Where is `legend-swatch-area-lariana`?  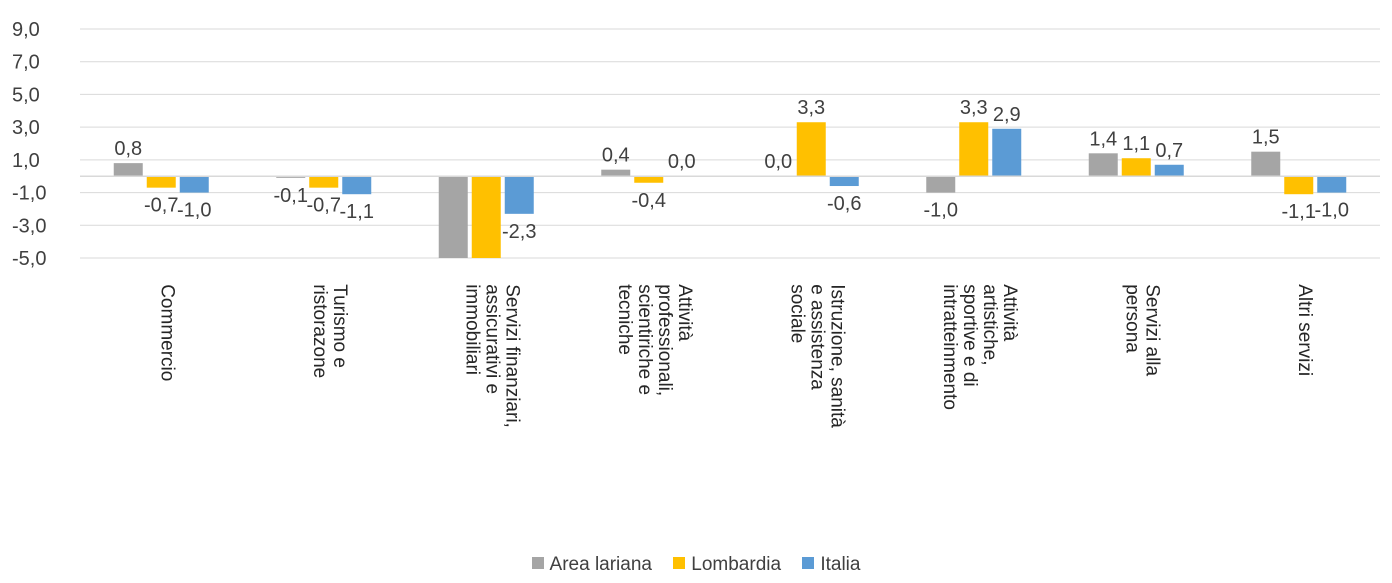 legend-swatch-area-lariana is located at coordinates (537, 562).